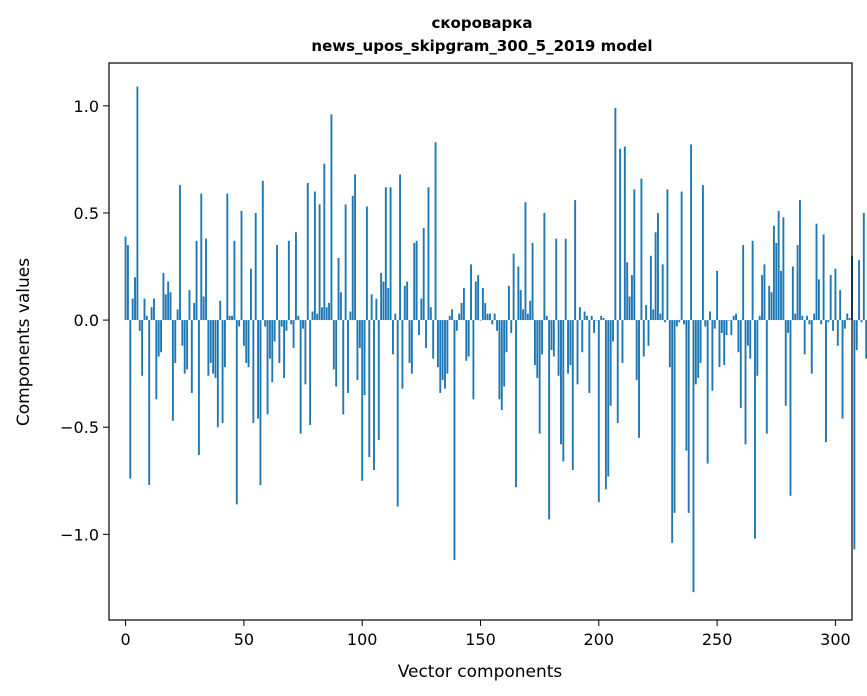 This screenshot has height=696, width=867. What do you see at coordinates (481, 23) in the screenshot?
I see `chart-title-line1: скороварка` at bounding box center [481, 23].